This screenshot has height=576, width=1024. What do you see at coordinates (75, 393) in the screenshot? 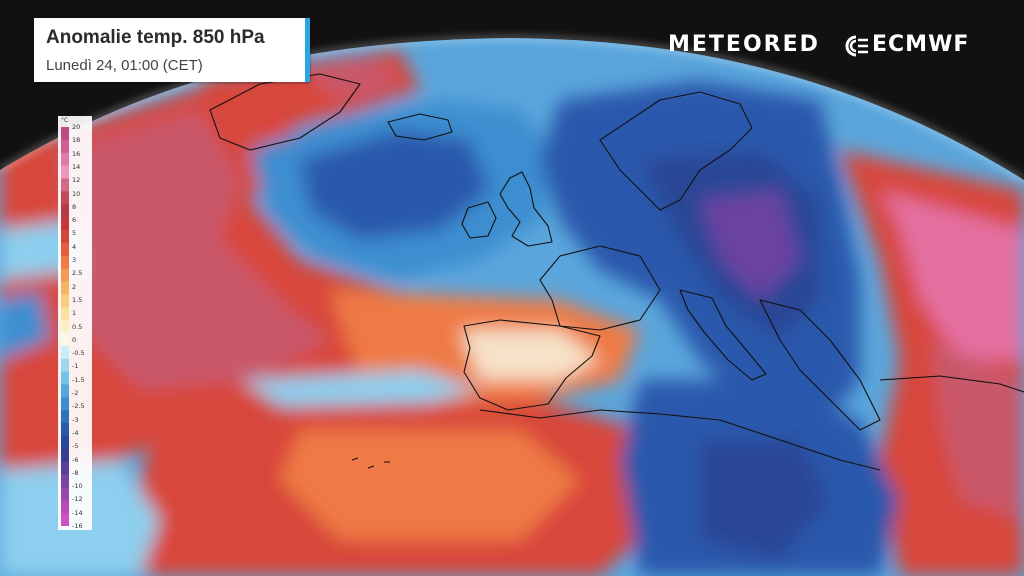
I see `legend-tick-label: -2` at bounding box center [75, 393].